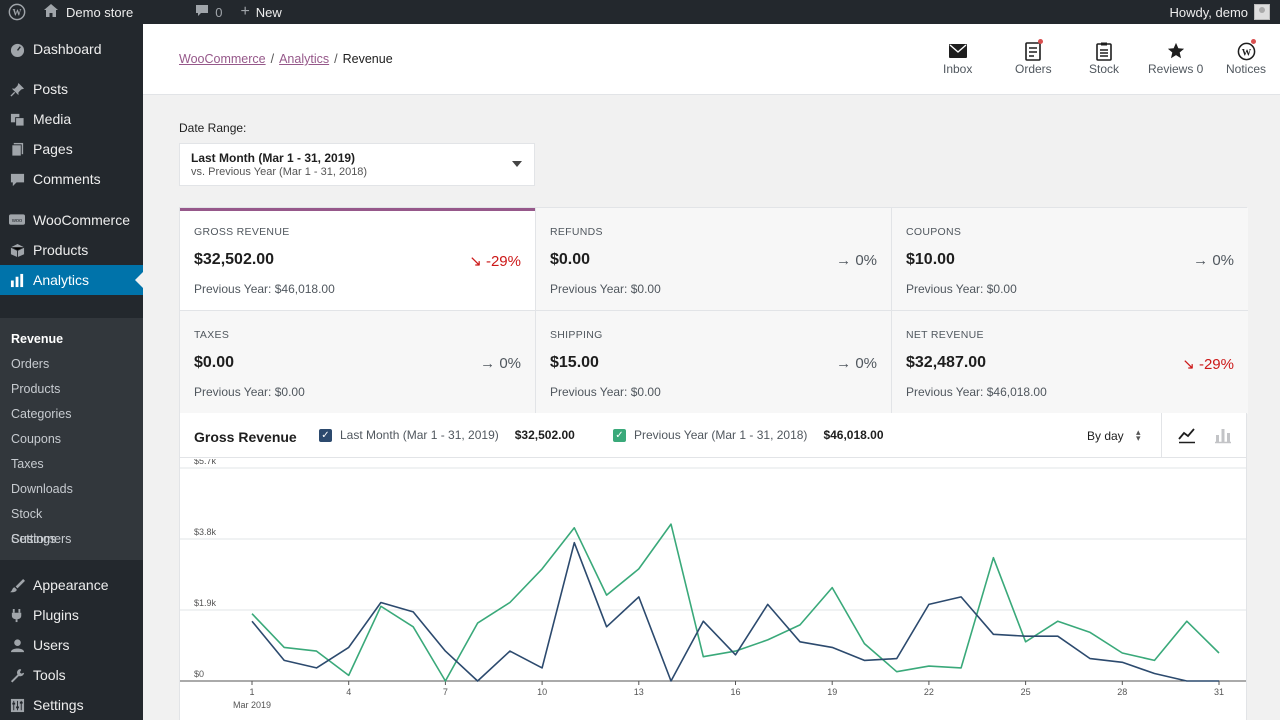 The image size is (1280, 720). What do you see at coordinates (36, 389) in the screenshot?
I see `submenu-products: Products` at bounding box center [36, 389].